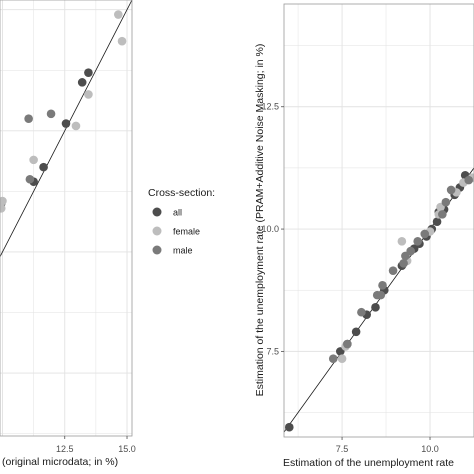 The width and height of the screenshot is (474, 474). I want to click on p2-ytick-label: 7.5, so click(272, 351).